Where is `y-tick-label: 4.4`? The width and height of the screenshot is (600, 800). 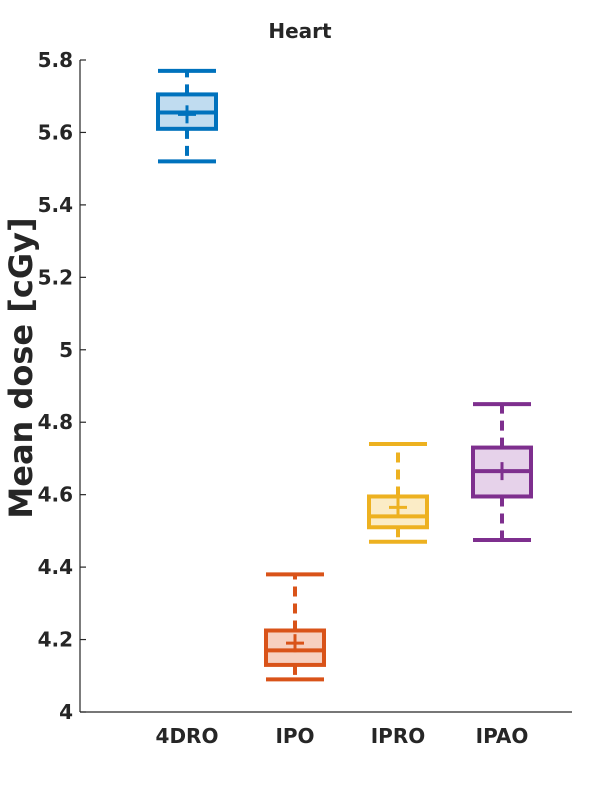 y-tick-label: 4.4 is located at coordinates (55, 567).